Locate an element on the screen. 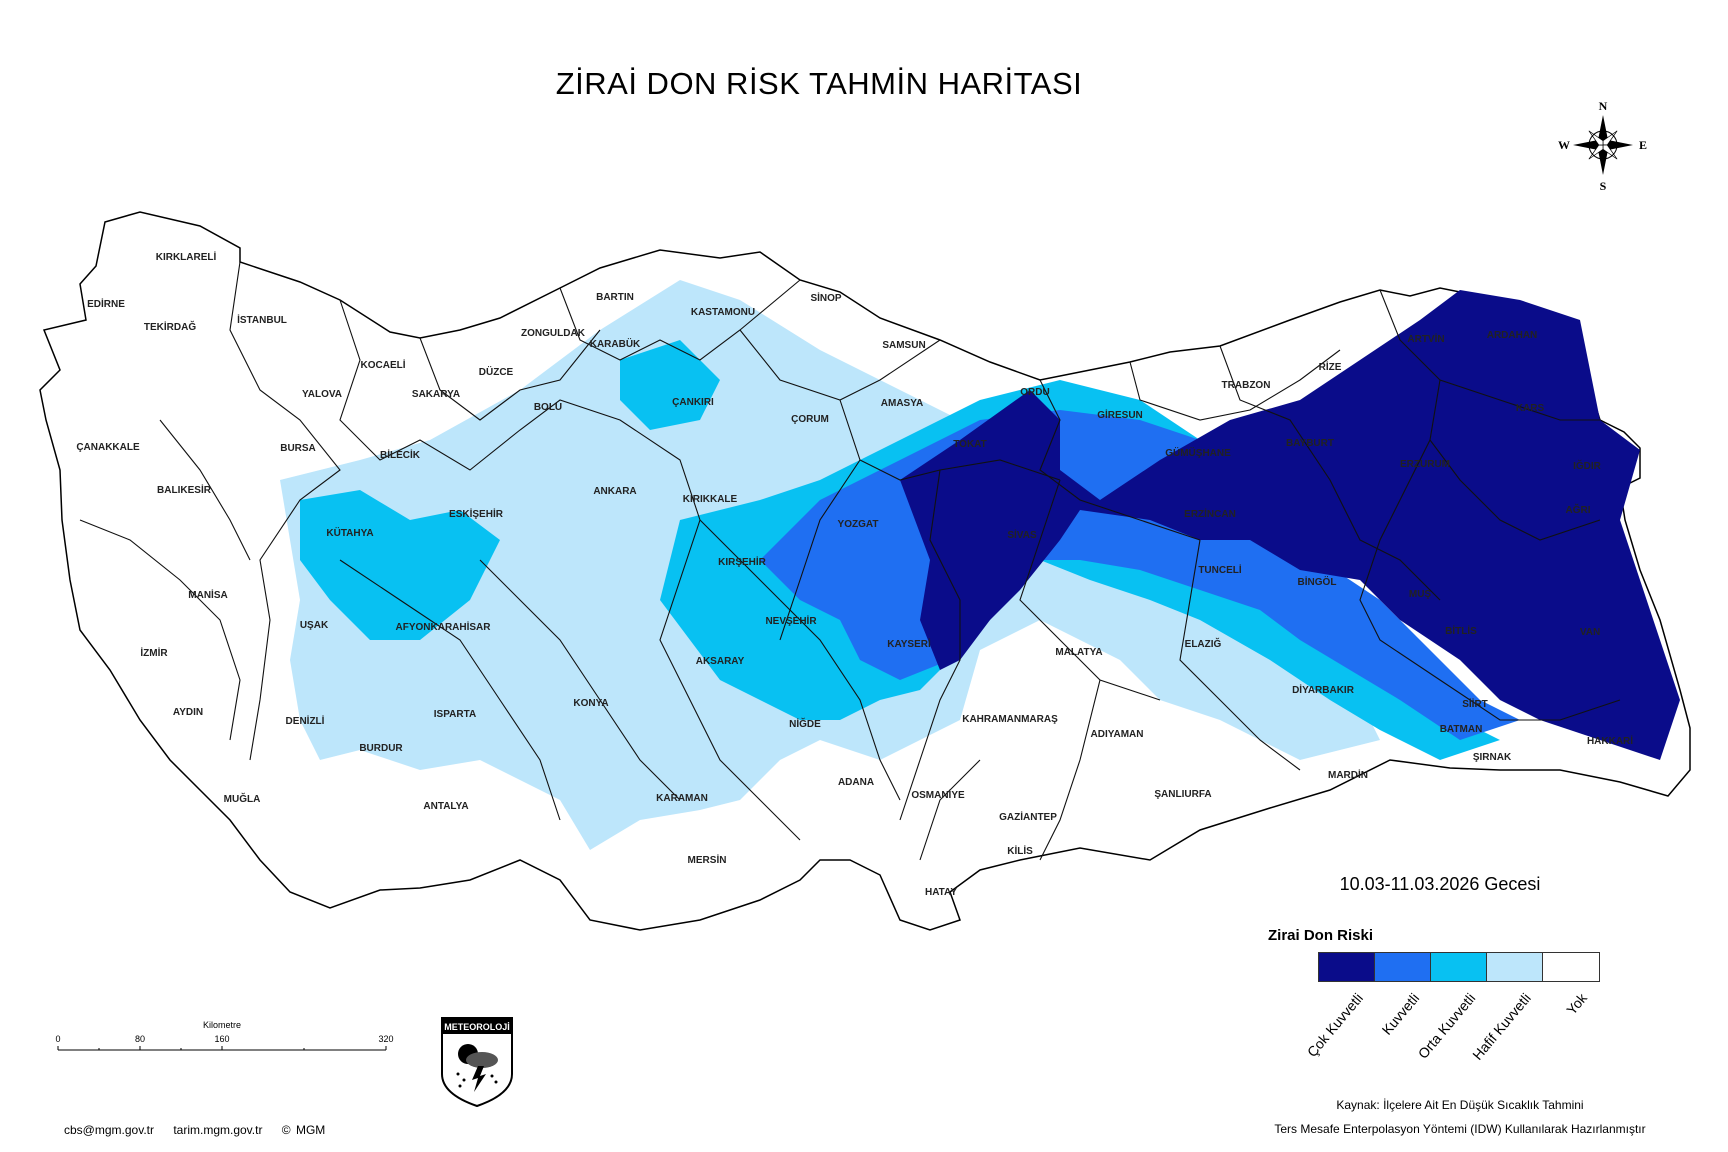  province-label: ARDAHAN is located at coordinates (1512, 335).